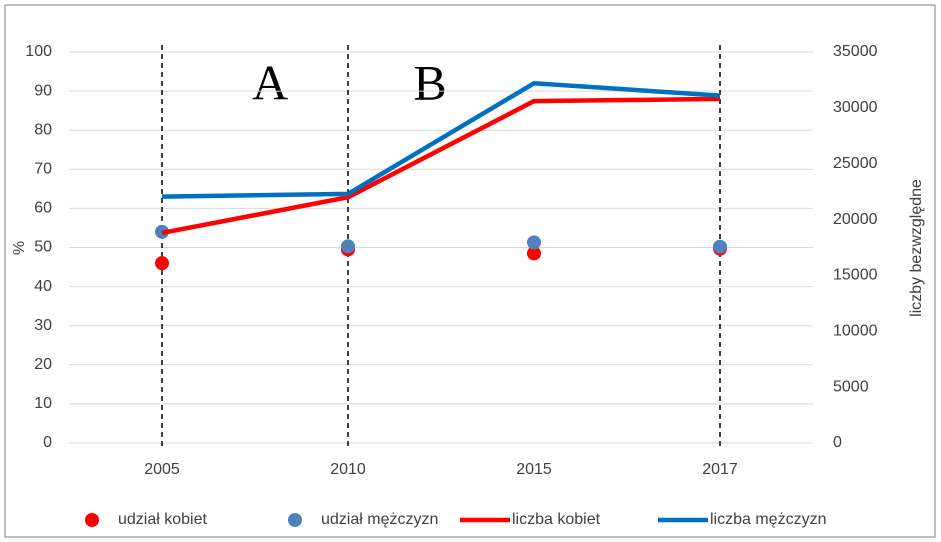 The height and width of the screenshot is (542, 941). What do you see at coordinates (43, 364) in the screenshot?
I see `y-tick-label: 20` at bounding box center [43, 364].